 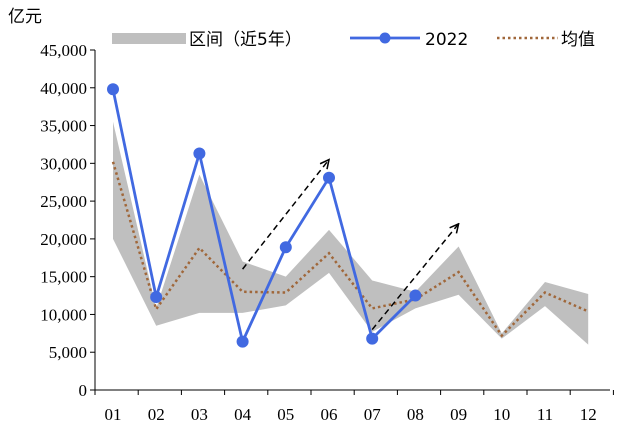 I want to click on x-tick-label: 05, so click(x=285, y=414).